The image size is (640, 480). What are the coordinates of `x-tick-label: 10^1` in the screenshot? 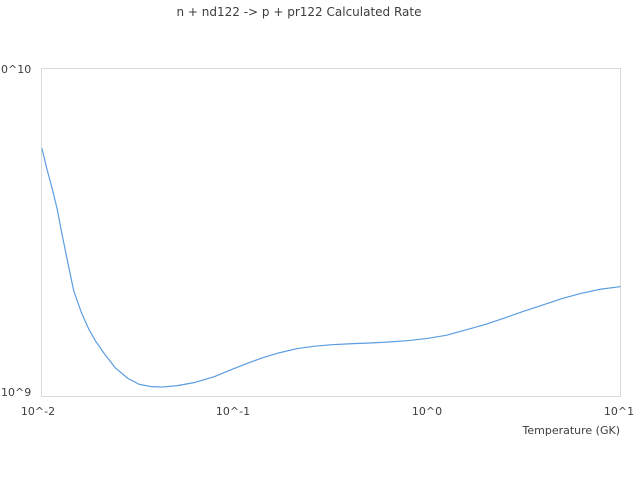 It's located at (619, 411).